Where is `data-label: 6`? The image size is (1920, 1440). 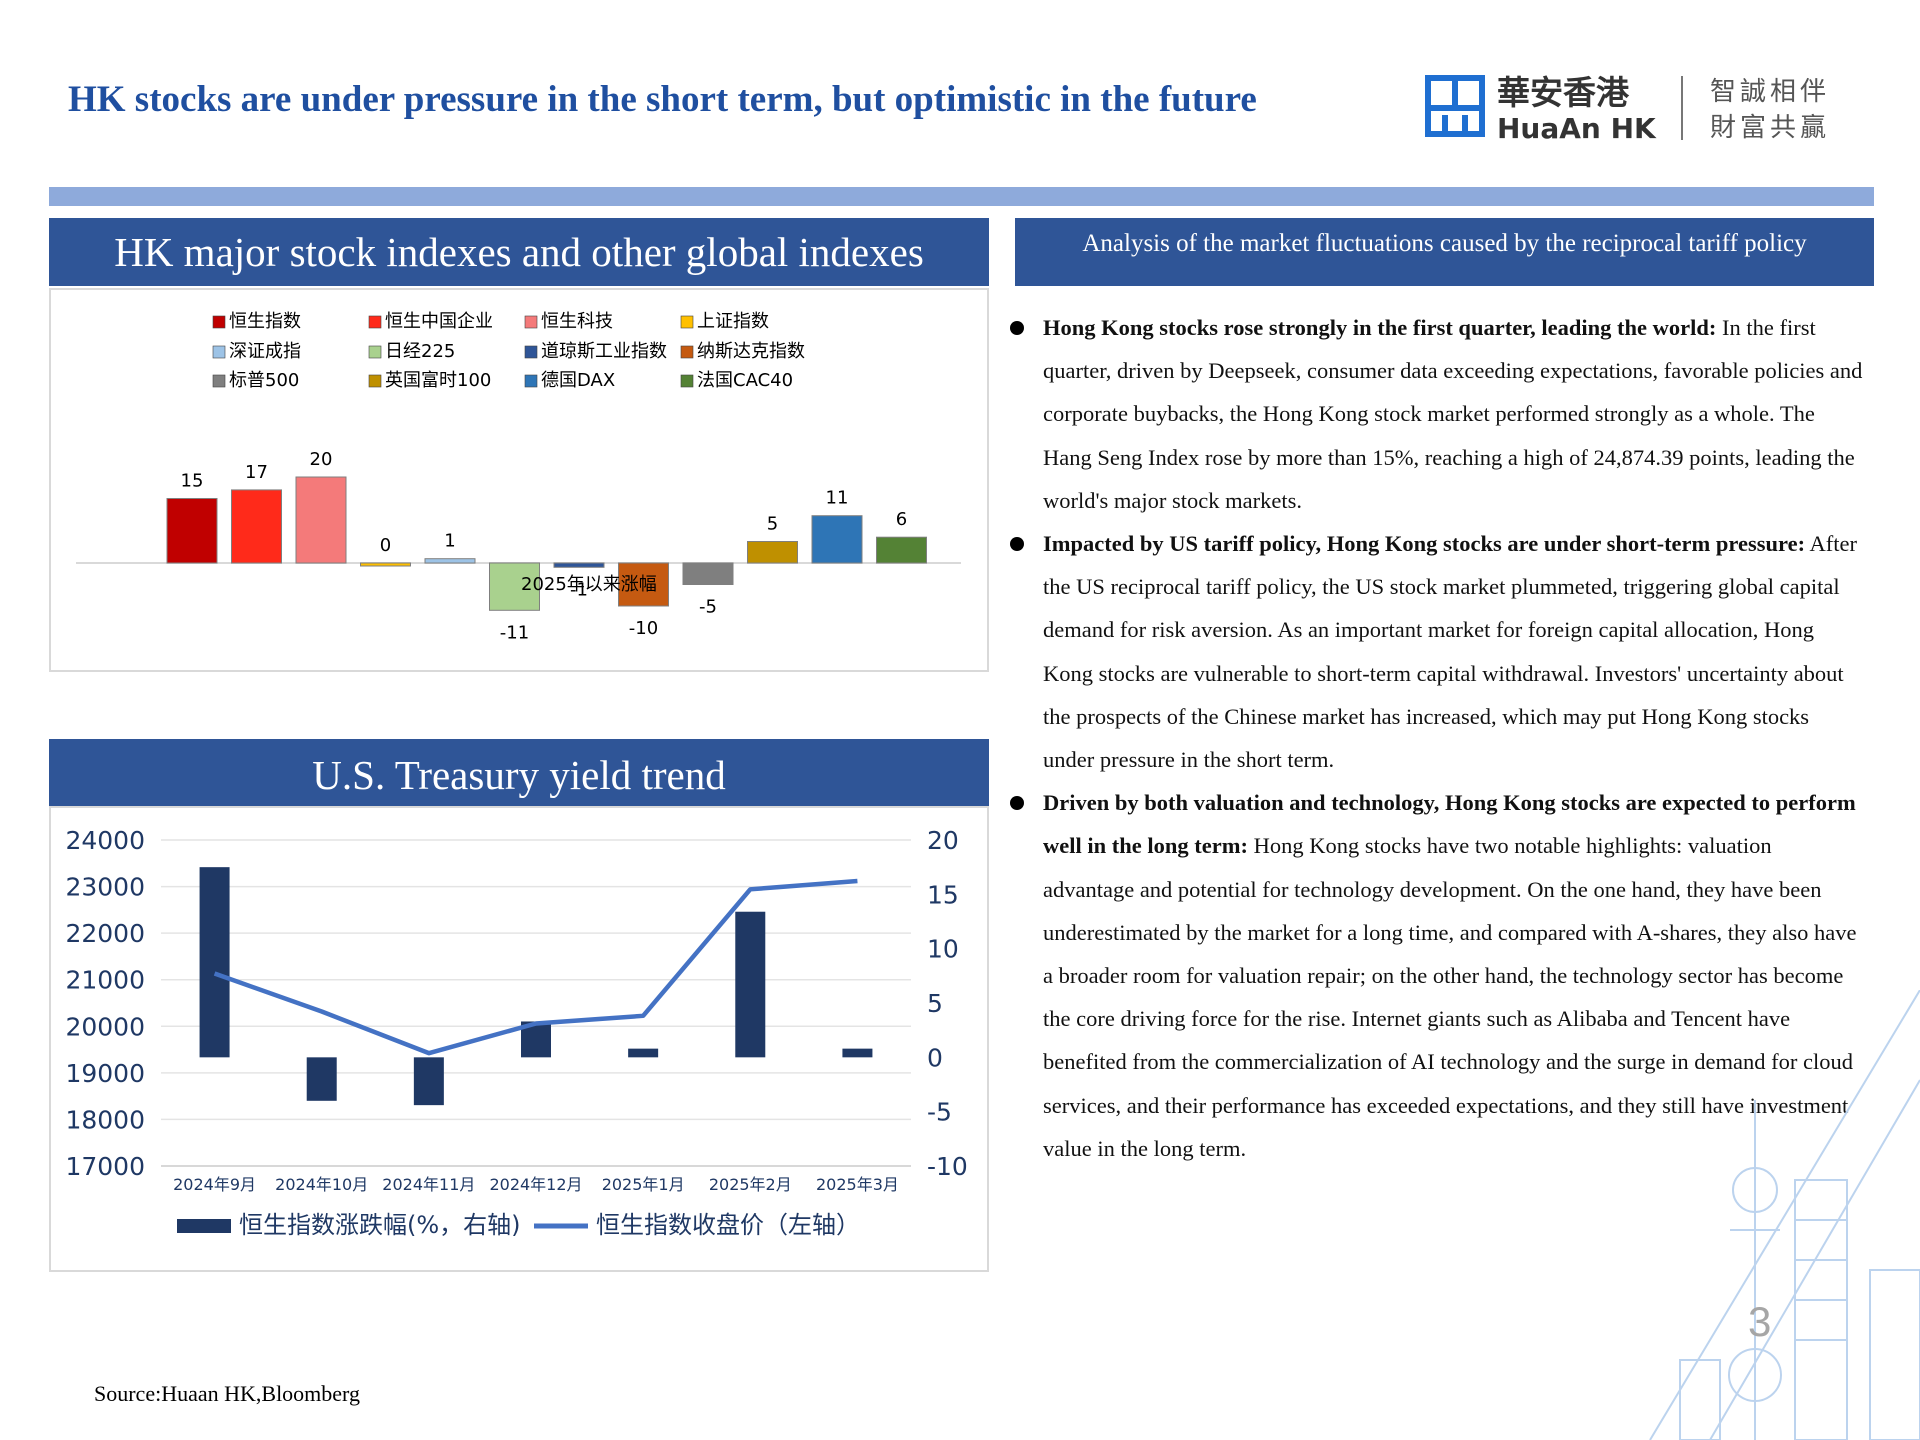
data-label: 6 is located at coordinates (901, 519).